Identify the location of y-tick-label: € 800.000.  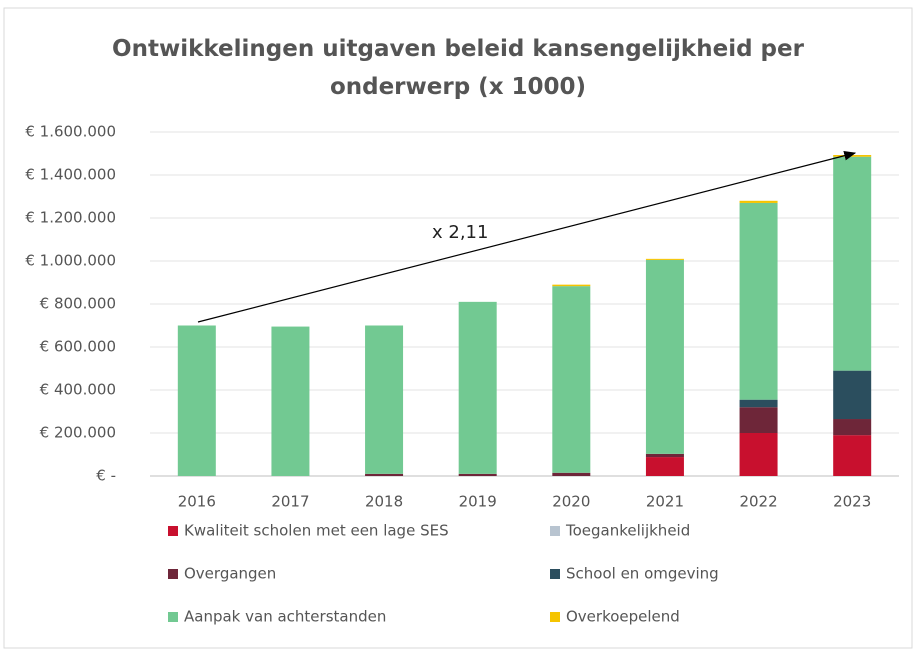
(78, 304).